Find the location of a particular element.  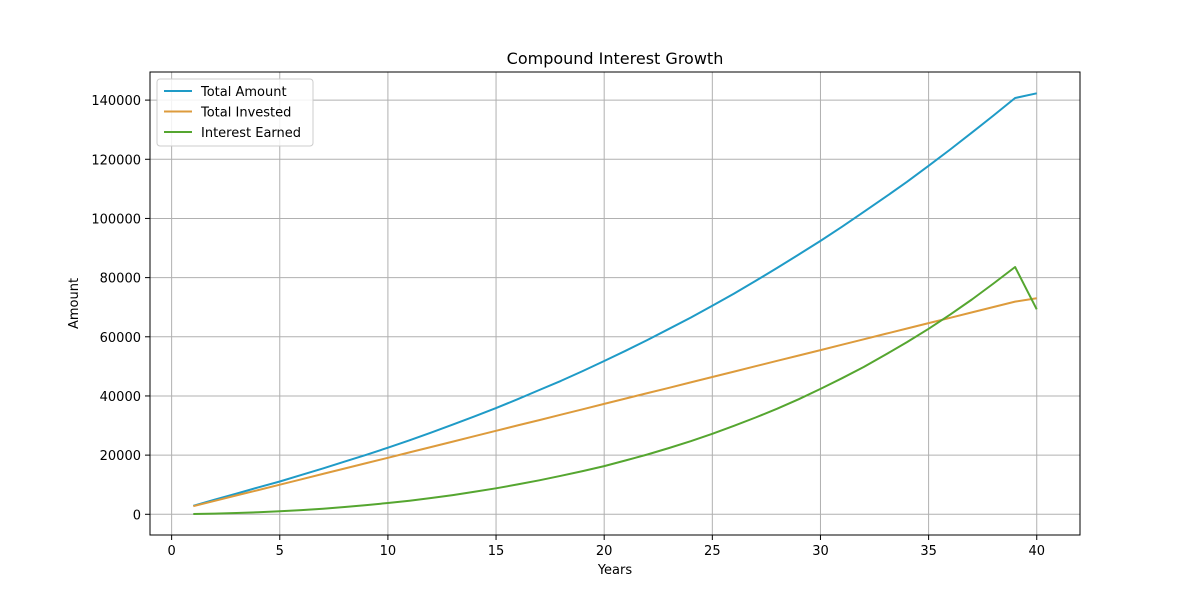

legend-box is located at coordinates (235, 112).